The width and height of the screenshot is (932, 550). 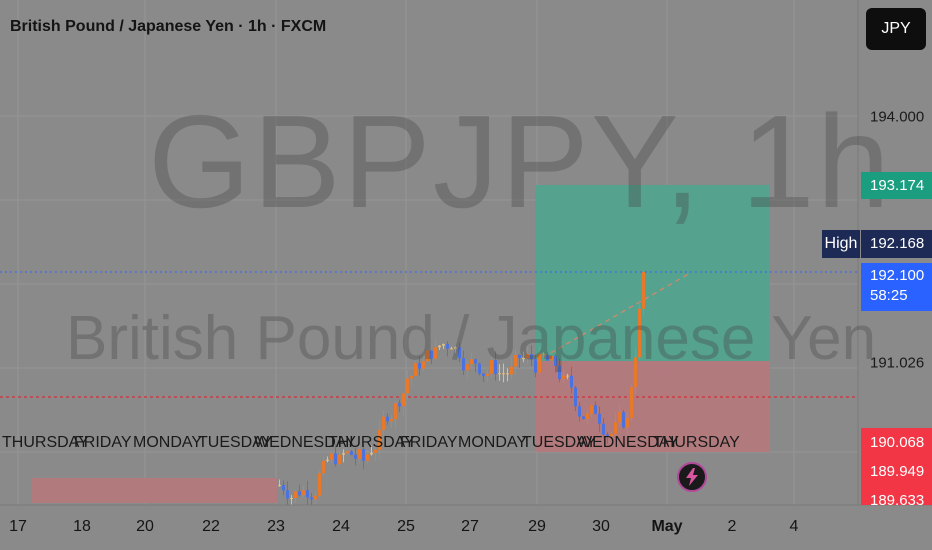 I want to click on target-price-tag: 193.174, so click(x=896, y=185).